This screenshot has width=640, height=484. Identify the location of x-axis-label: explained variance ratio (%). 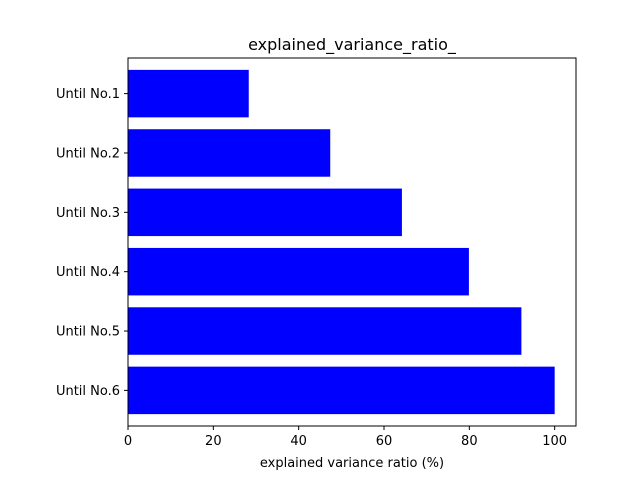
(352, 463).